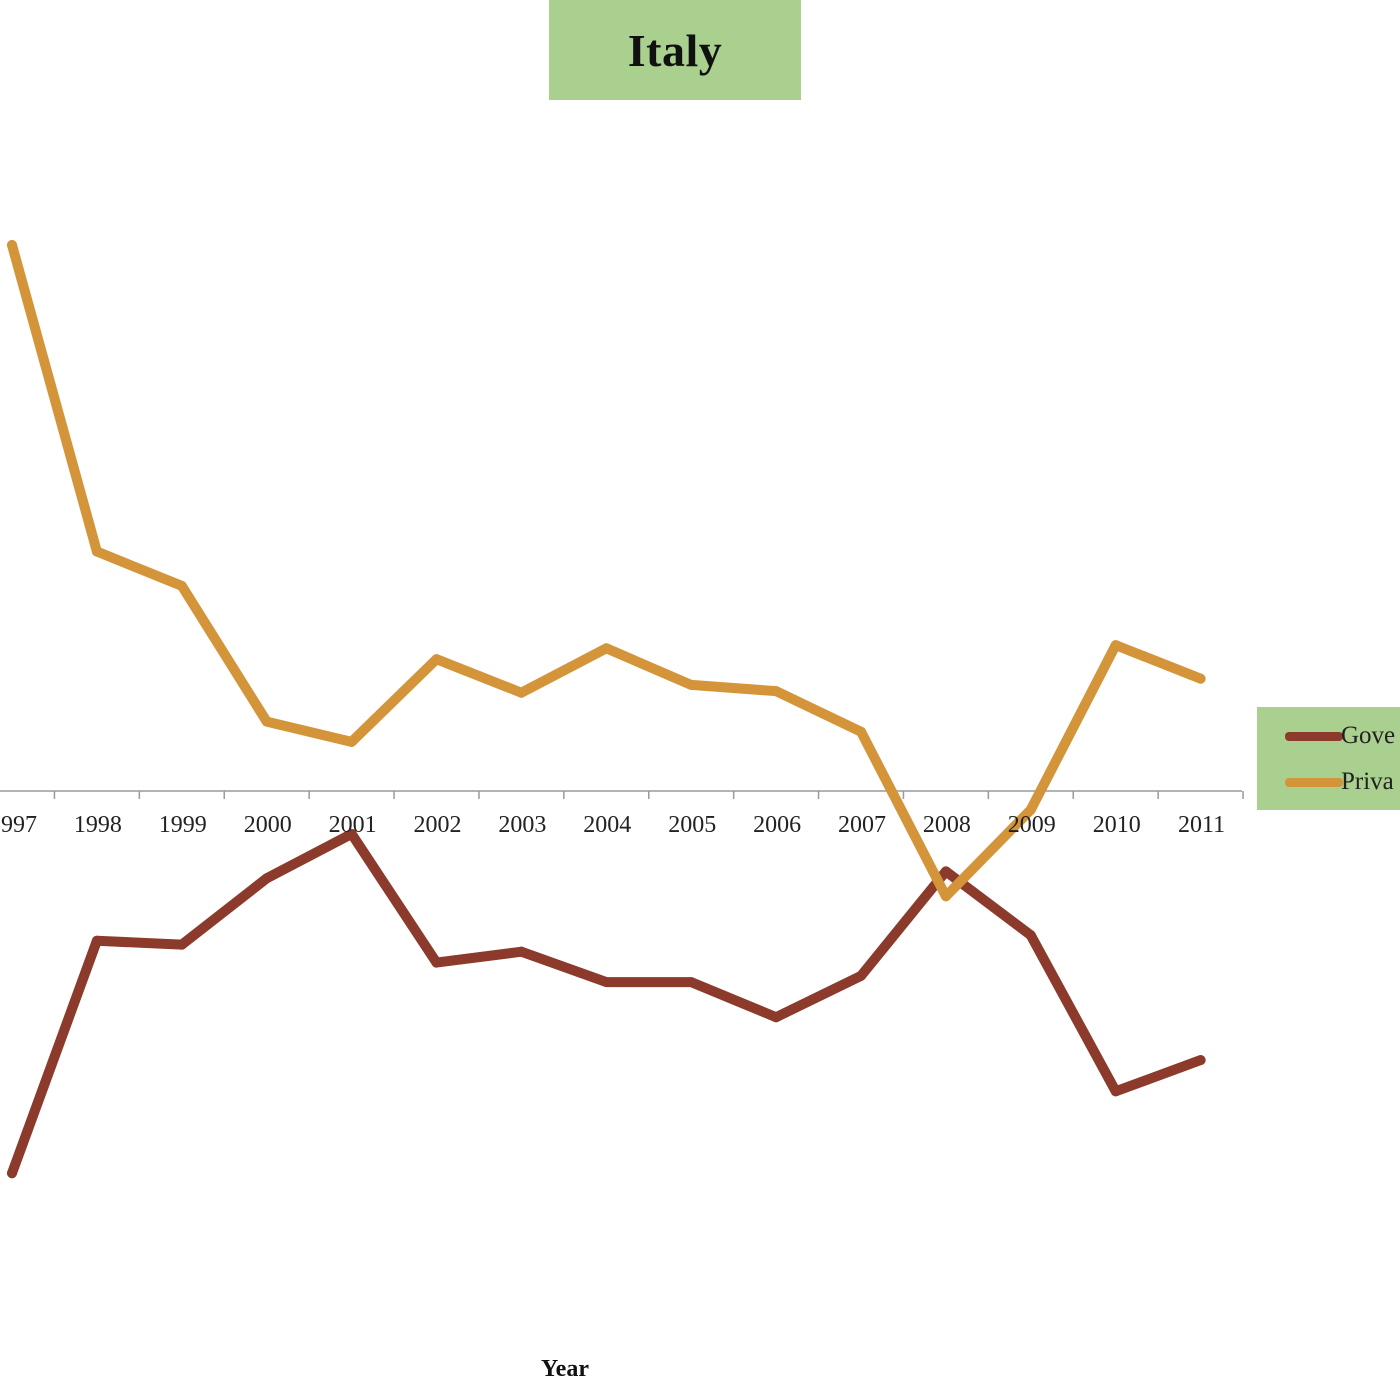 This screenshot has height=1400, width=1400. I want to click on data-point-priva-2010, so click(1115, 645).